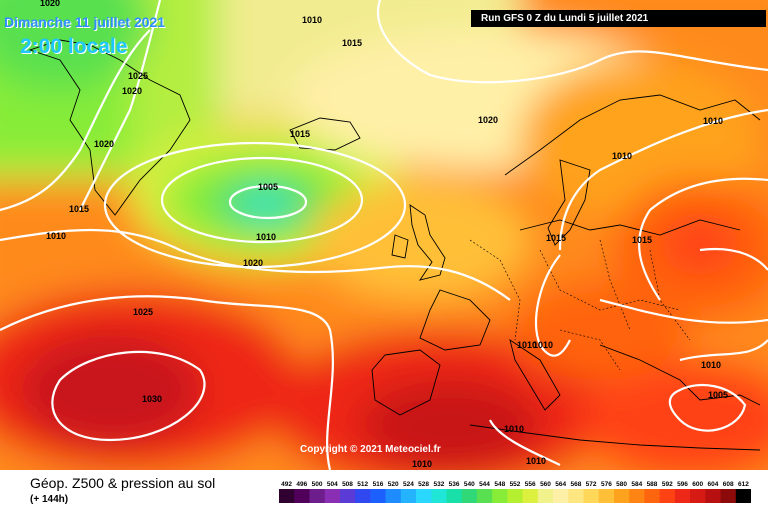  Describe the element at coordinates (152, 399) in the screenshot. I see `isobar-label: 1030` at that location.